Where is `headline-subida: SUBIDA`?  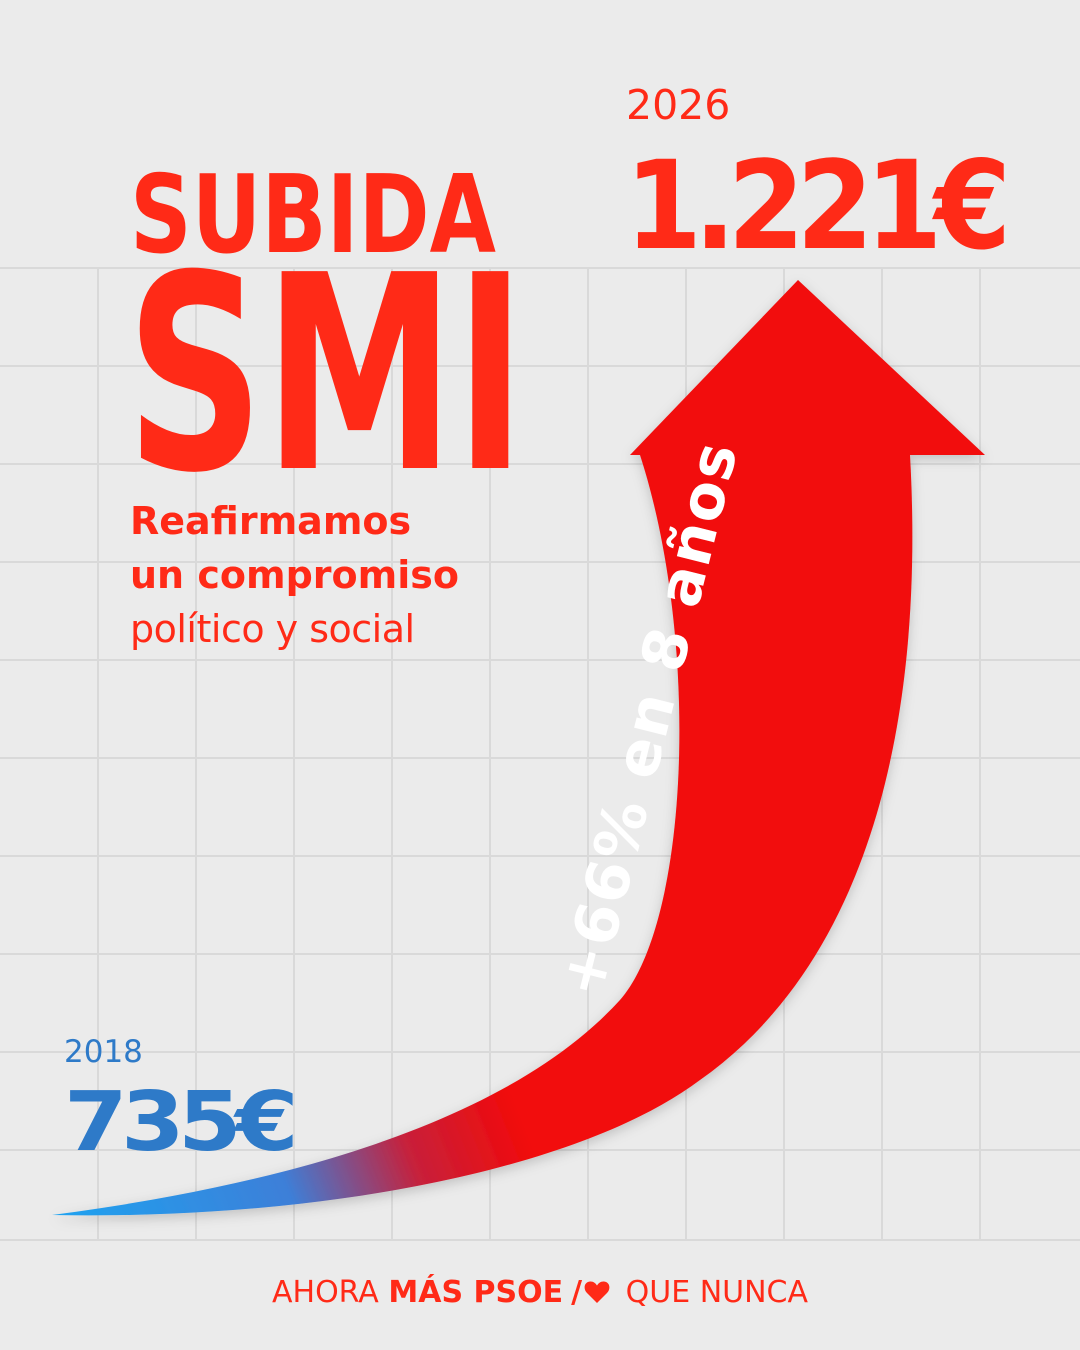
headline-subida: SUBIDA is located at coordinates (313, 212).